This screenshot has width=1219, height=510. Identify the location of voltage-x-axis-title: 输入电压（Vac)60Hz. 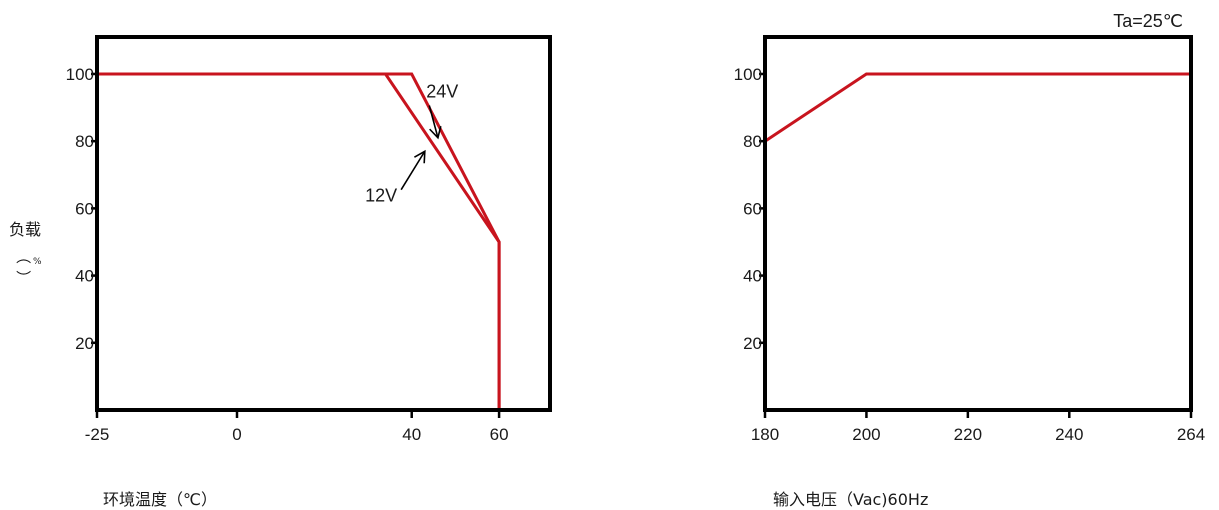
(851, 499).